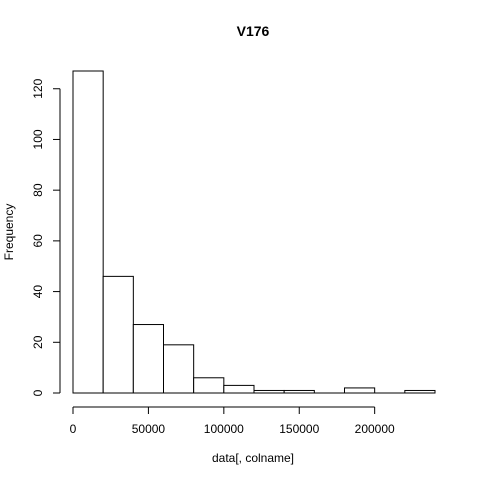  I want to click on x-tick-label: 150000, so click(299, 429).